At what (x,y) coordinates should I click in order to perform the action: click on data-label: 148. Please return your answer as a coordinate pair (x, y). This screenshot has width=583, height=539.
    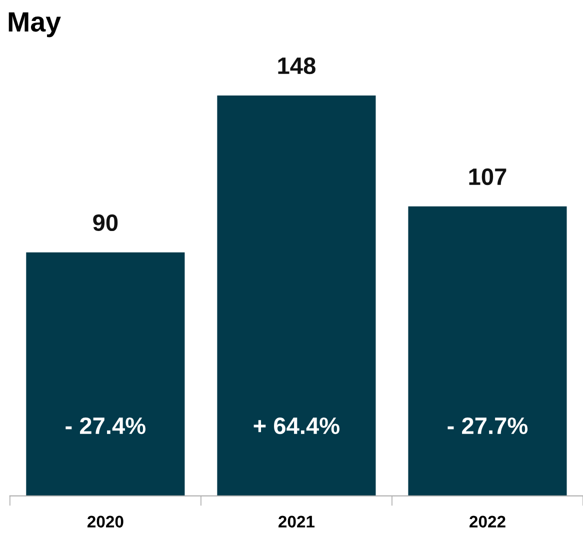
    Looking at the image, I should click on (297, 65).